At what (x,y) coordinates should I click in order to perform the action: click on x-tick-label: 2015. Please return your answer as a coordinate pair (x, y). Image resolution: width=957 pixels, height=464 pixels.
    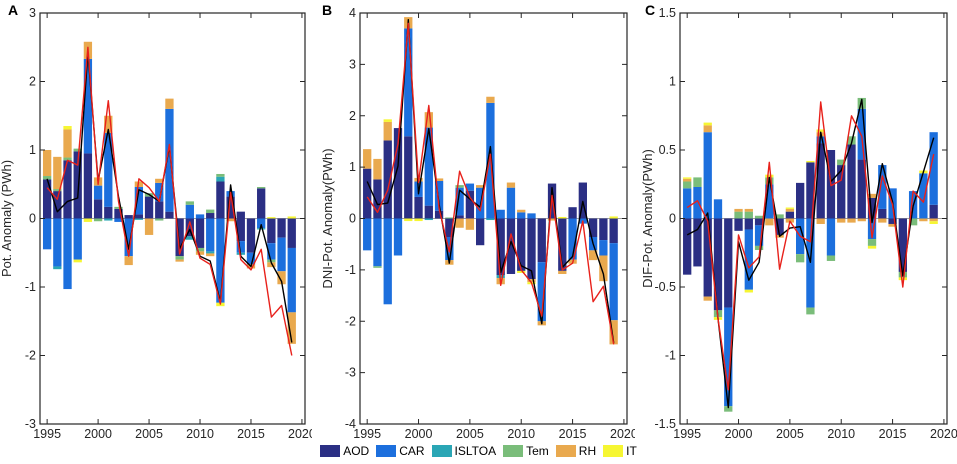
    Looking at the image, I should click on (573, 434).